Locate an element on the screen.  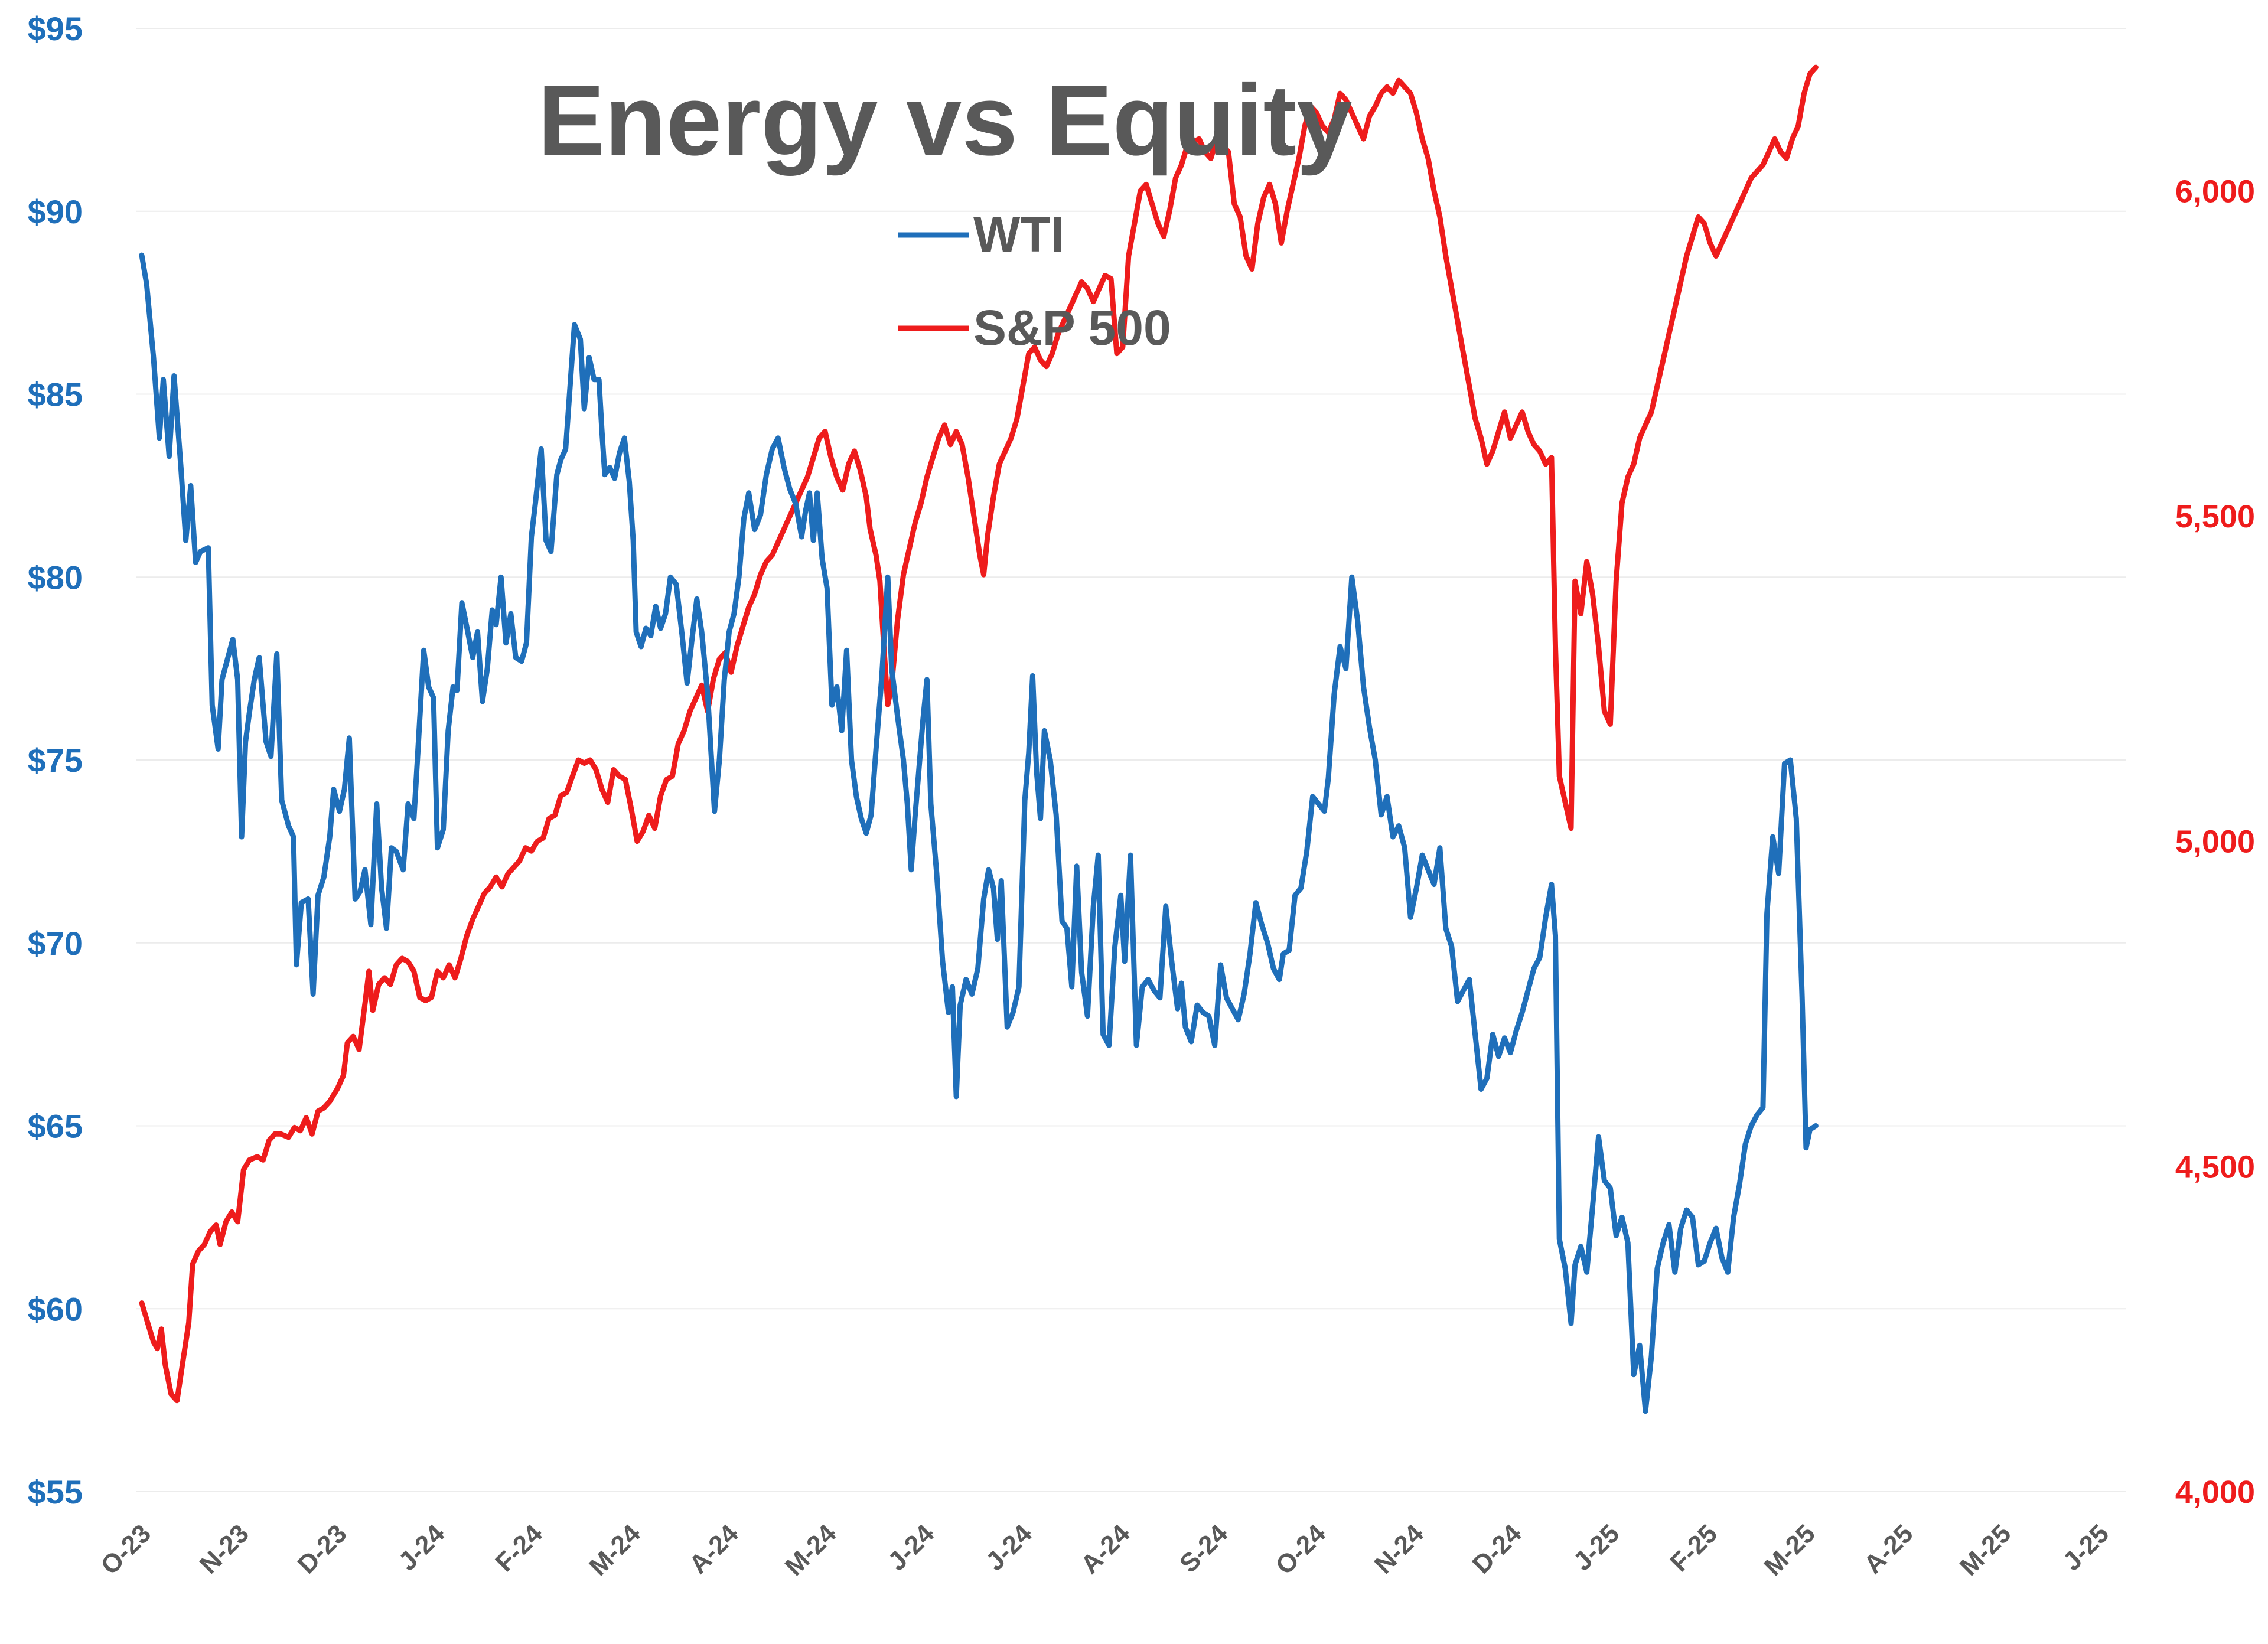
left-tick-label: $80 is located at coordinates (55, 577).